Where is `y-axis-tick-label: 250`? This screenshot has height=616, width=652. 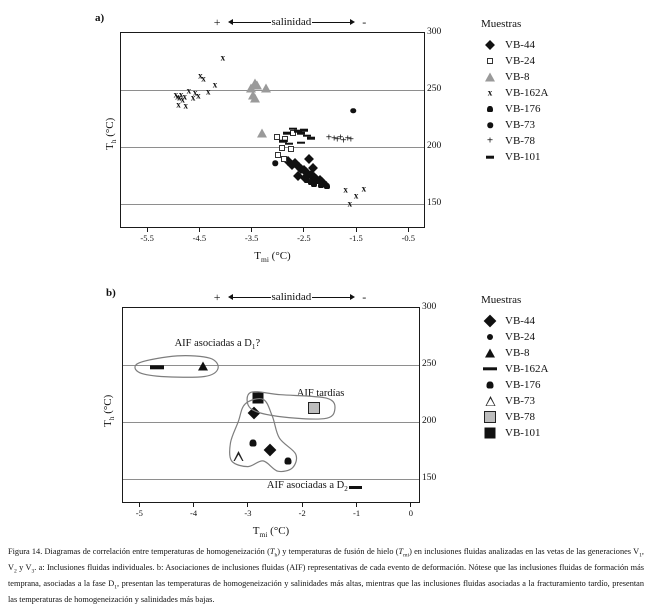
y-axis-tick-label: 250 is located at coordinates (434, 89).